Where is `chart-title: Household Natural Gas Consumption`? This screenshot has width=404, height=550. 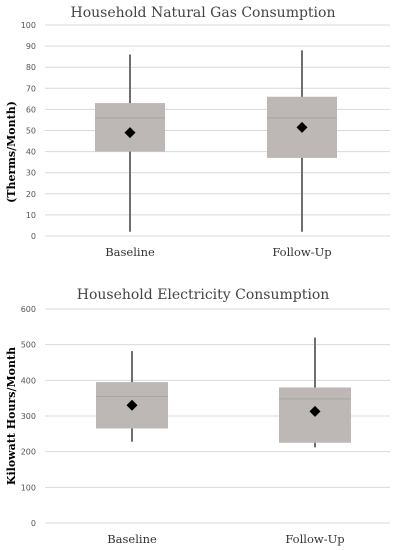 chart-title: Household Natural Gas Consumption is located at coordinates (203, 13).